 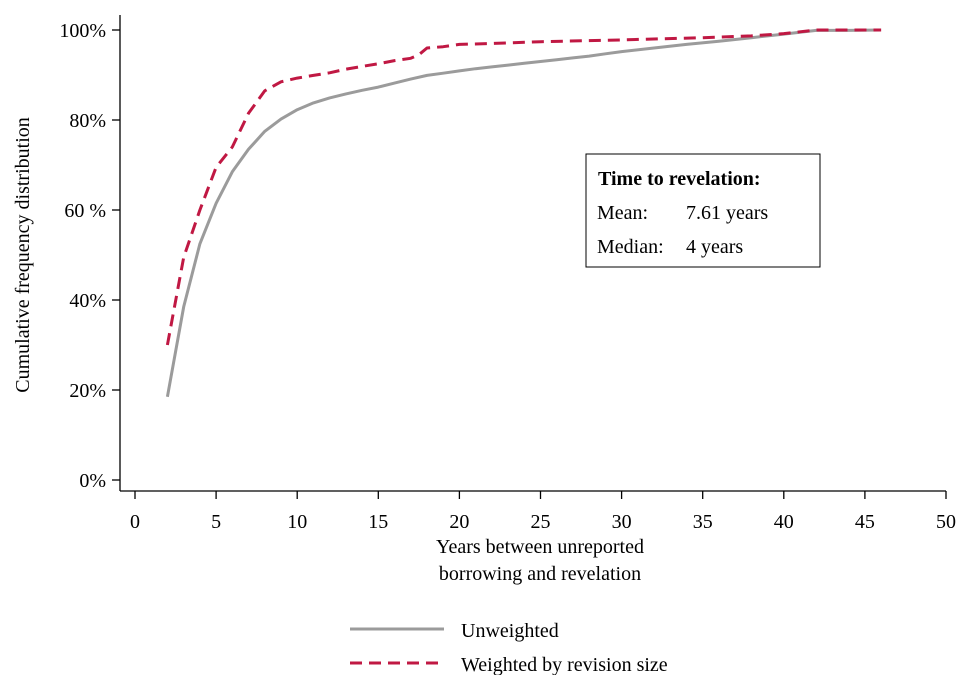 What do you see at coordinates (87, 301) in the screenshot?
I see `y-tick-label: 40%` at bounding box center [87, 301].